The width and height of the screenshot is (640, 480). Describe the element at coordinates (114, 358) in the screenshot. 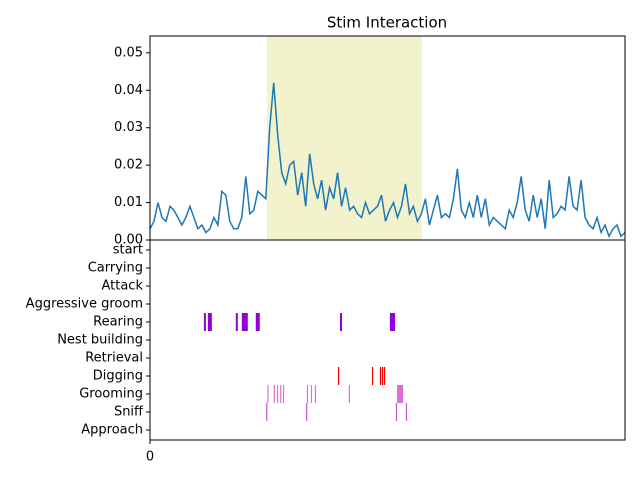

I see `y-tick-label: Retrieval` at that location.